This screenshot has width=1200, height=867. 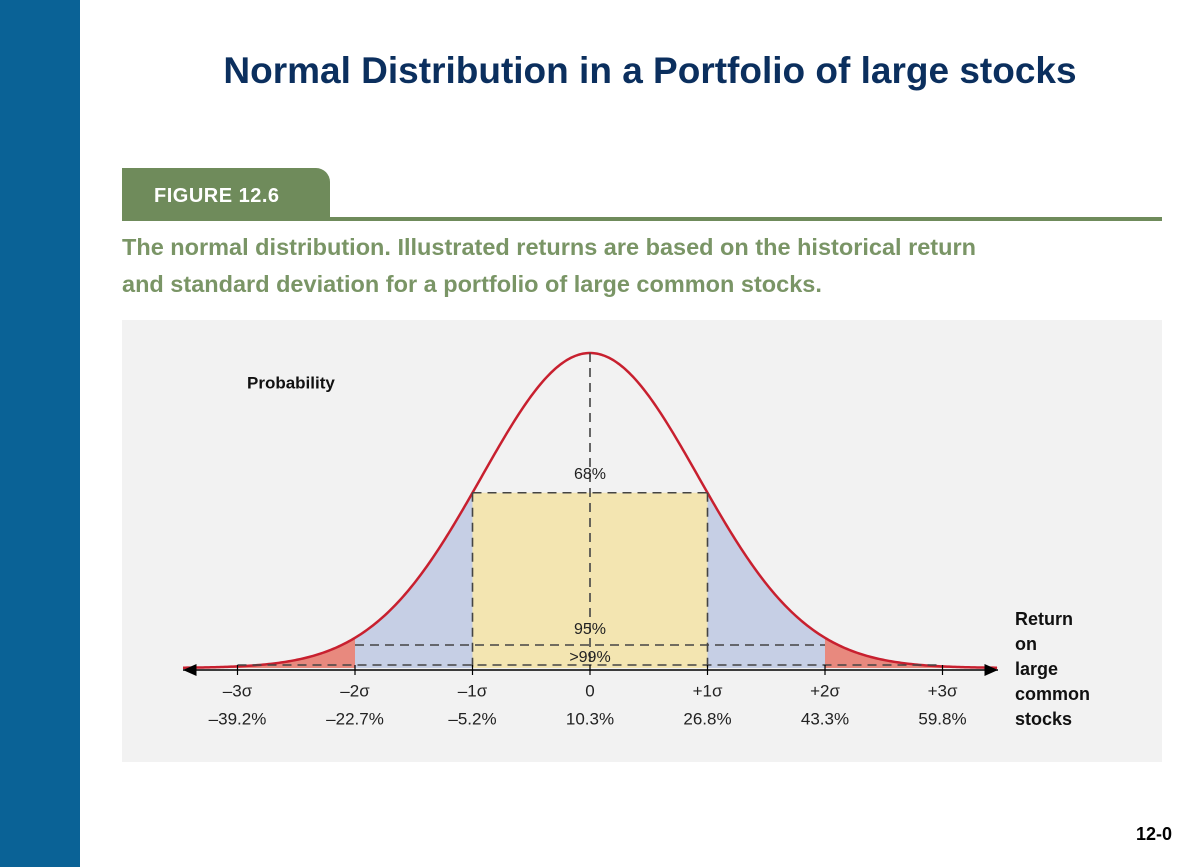 What do you see at coordinates (590, 474) in the screenshot?
I see `band-label: 68%` at bounding box center [590, 474].